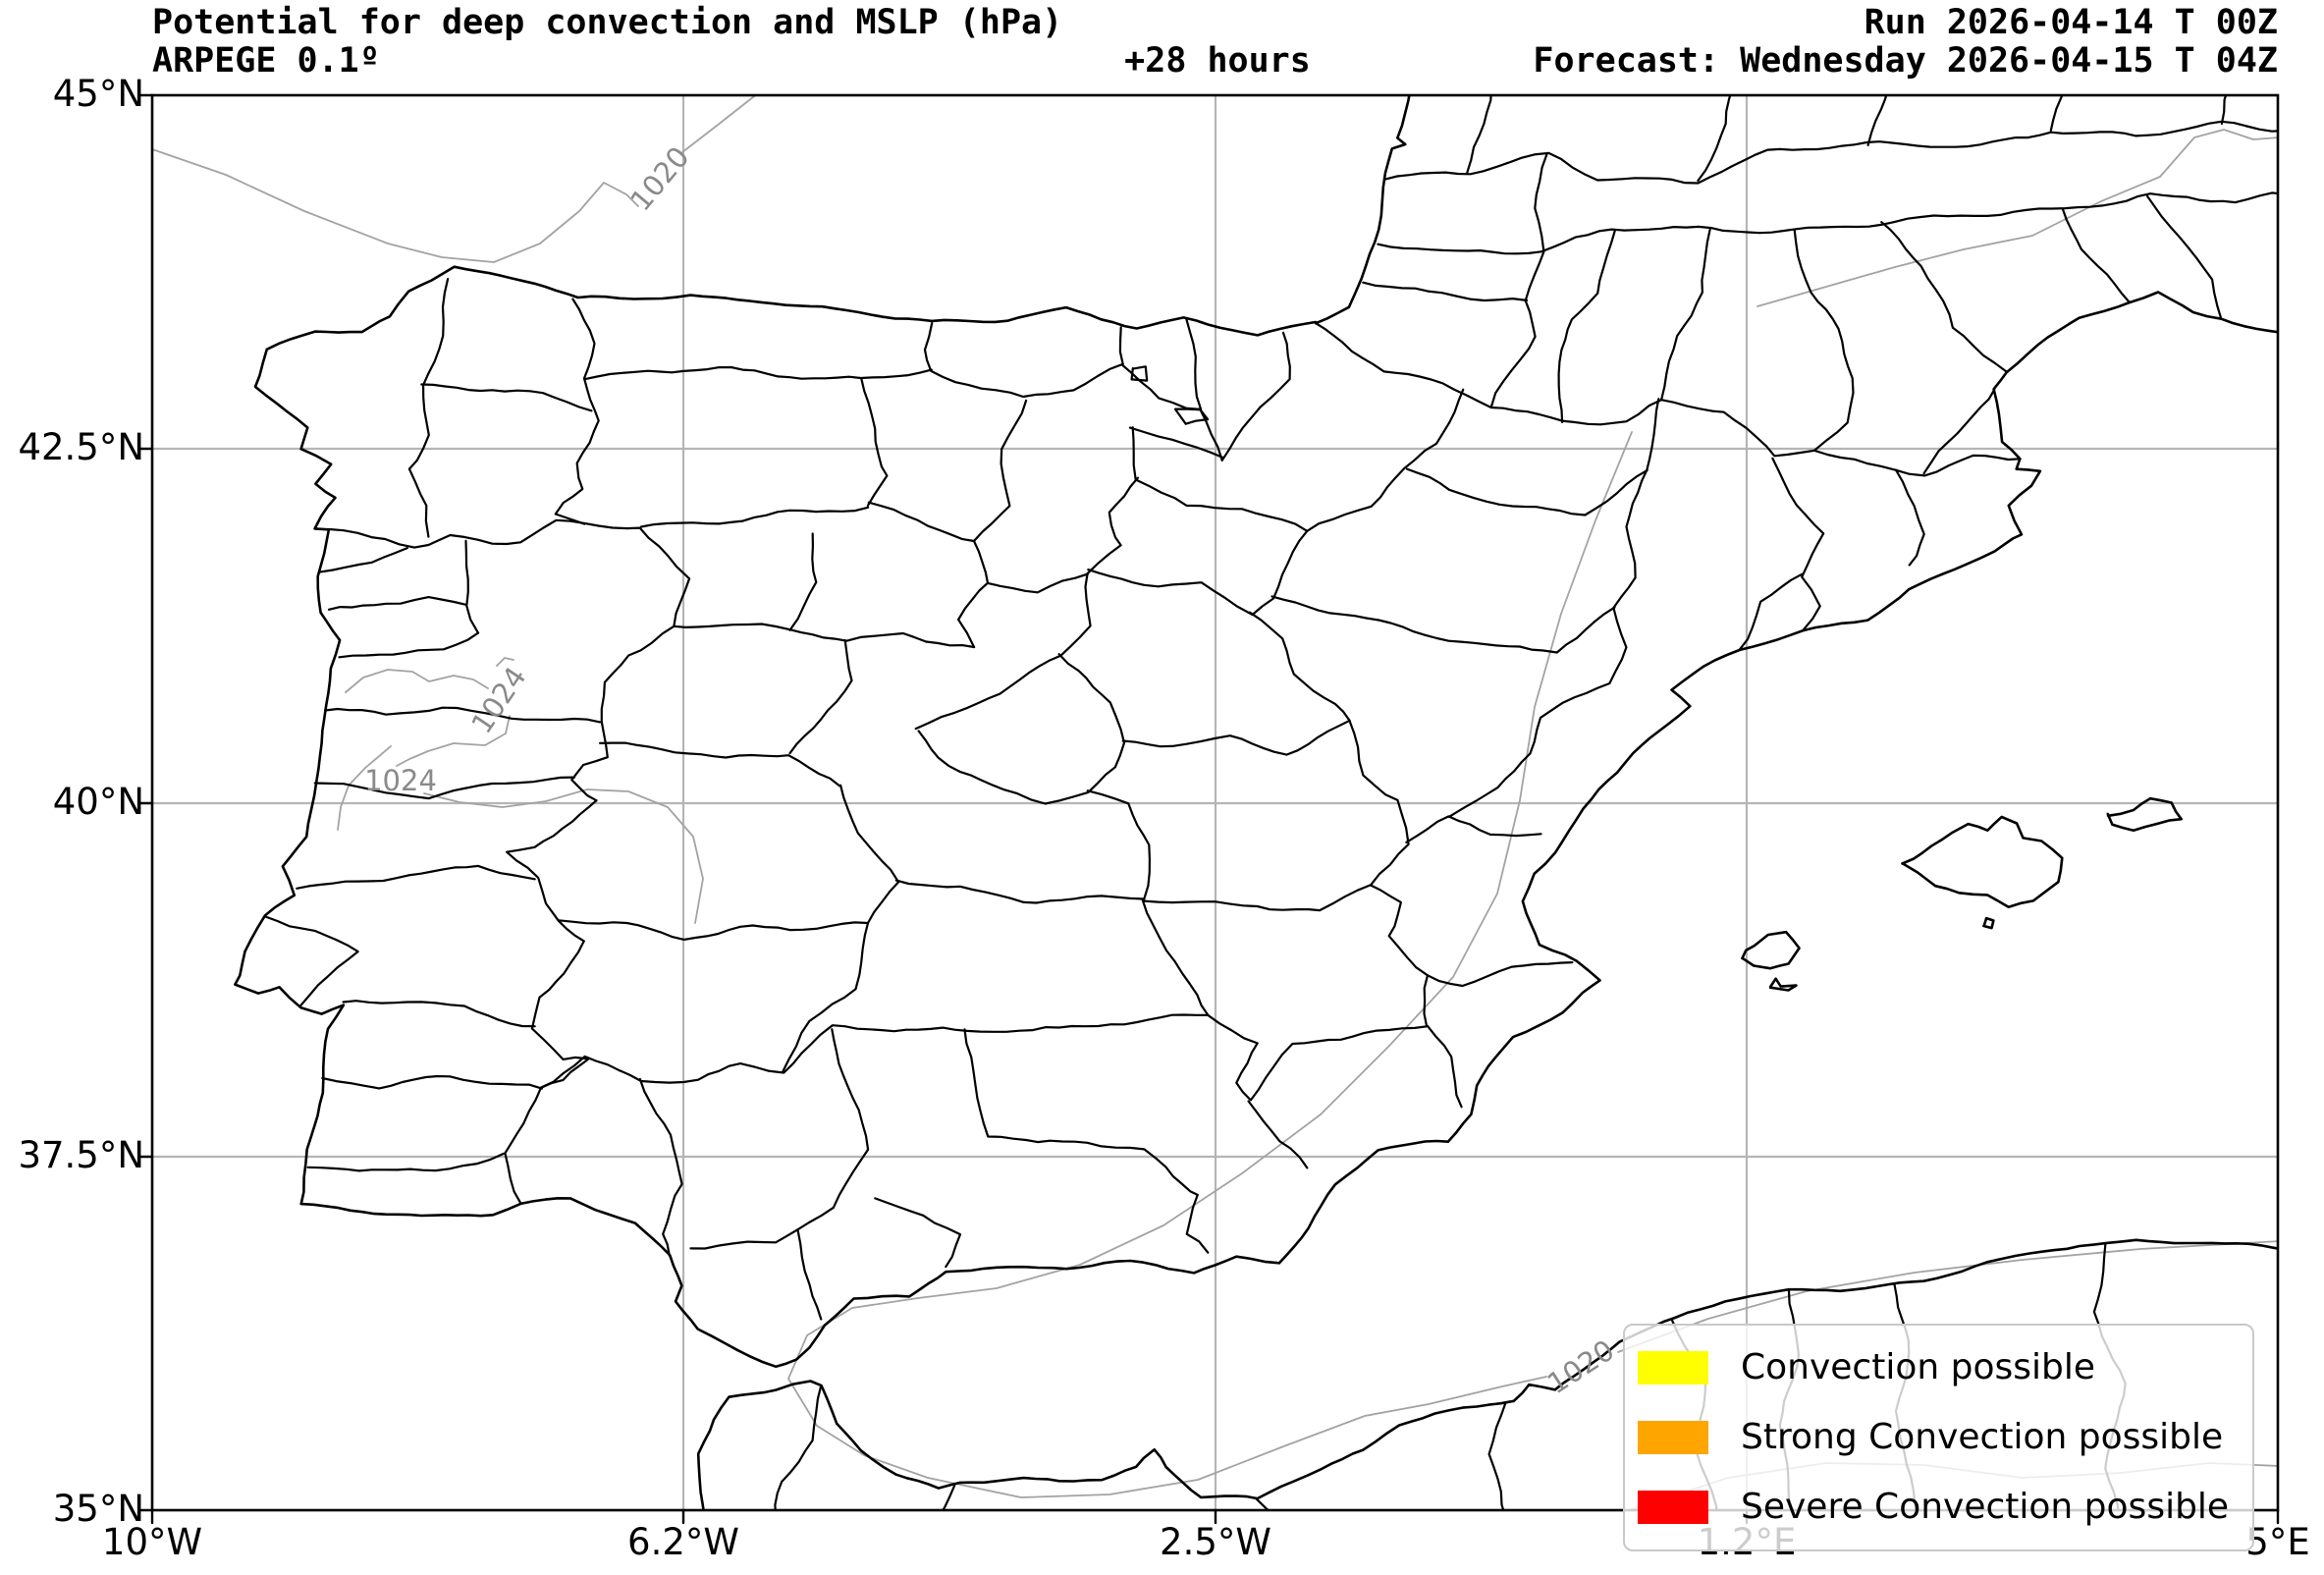 The image size is (2324, 1575). I want to click on legend-row-strong-convection: Strong Convection possible, so click(1938, 1437).